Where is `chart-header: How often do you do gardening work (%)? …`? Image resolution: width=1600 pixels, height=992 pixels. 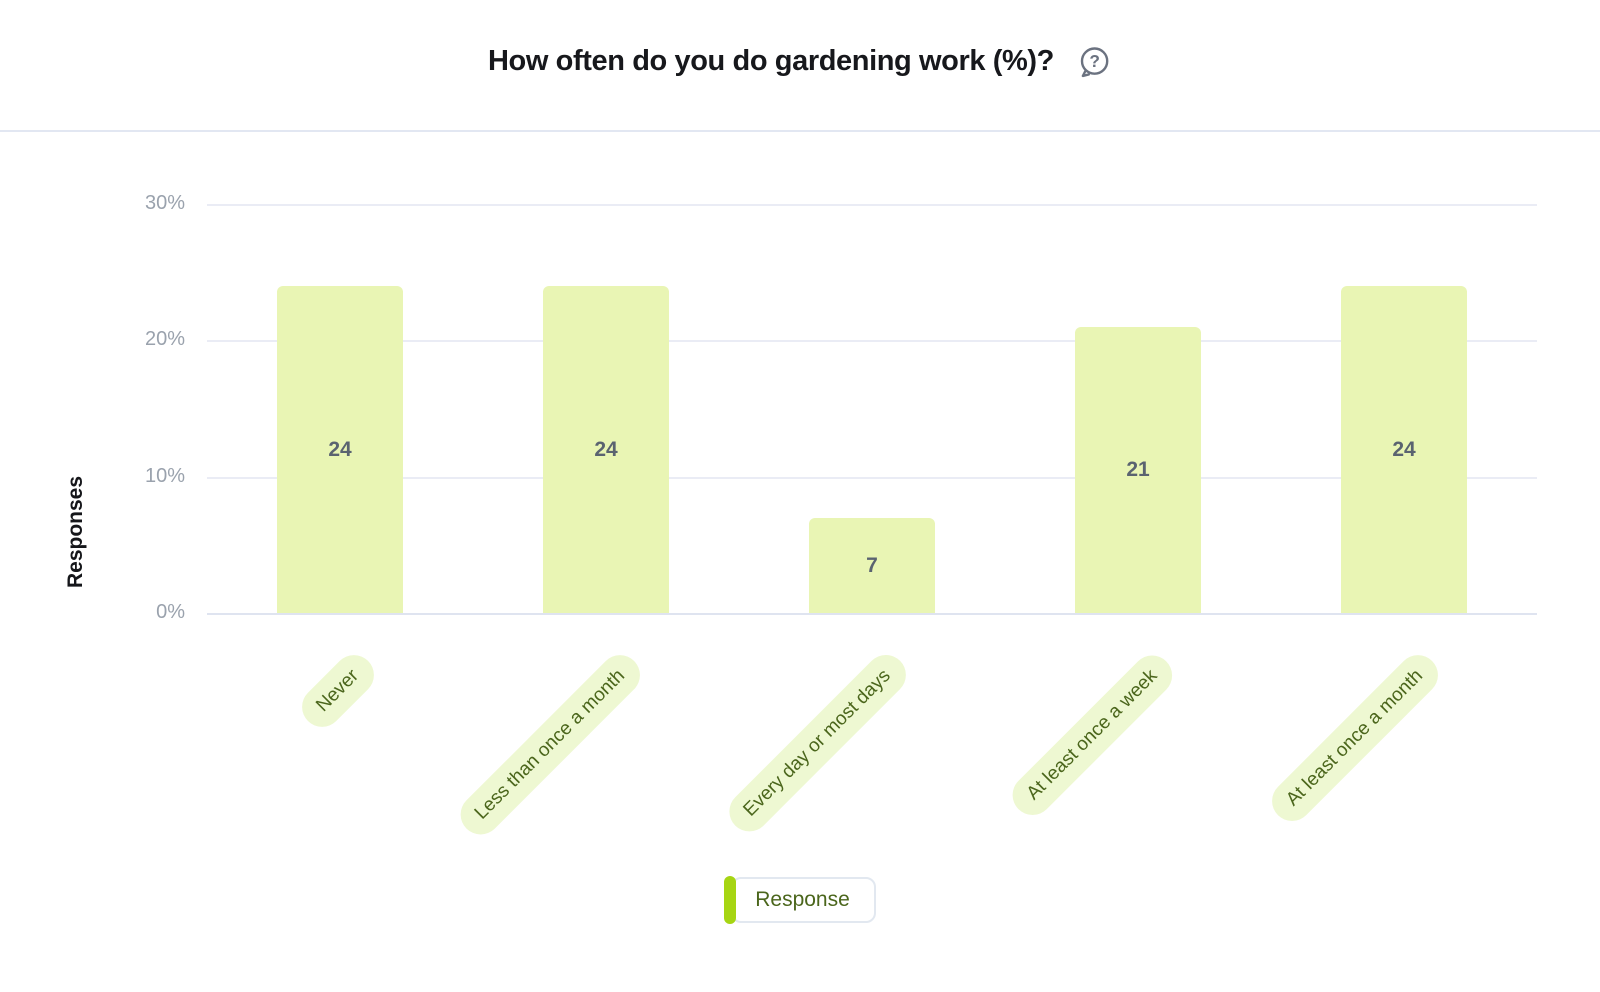 chart-header: How often do you do gardening work (%)? … is located at coordinates (800, 61).